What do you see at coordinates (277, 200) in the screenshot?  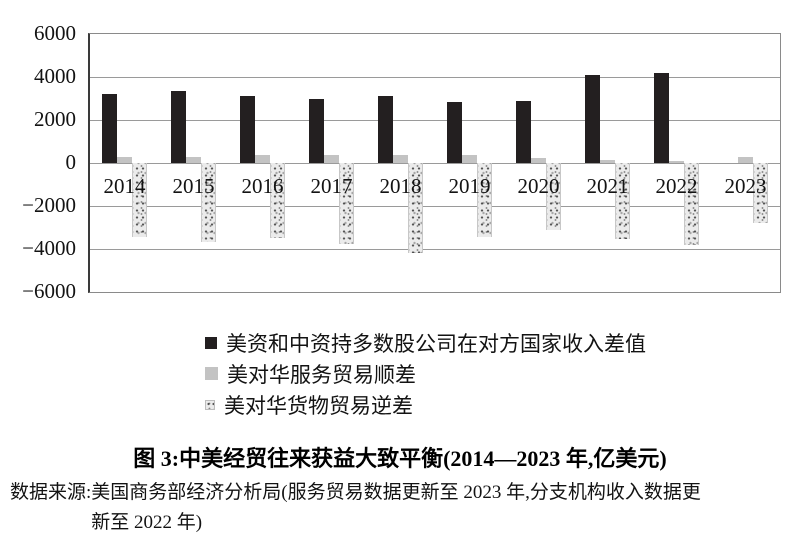 I see `bar-goods-deficit-2016` at bounding box center [277, 200].